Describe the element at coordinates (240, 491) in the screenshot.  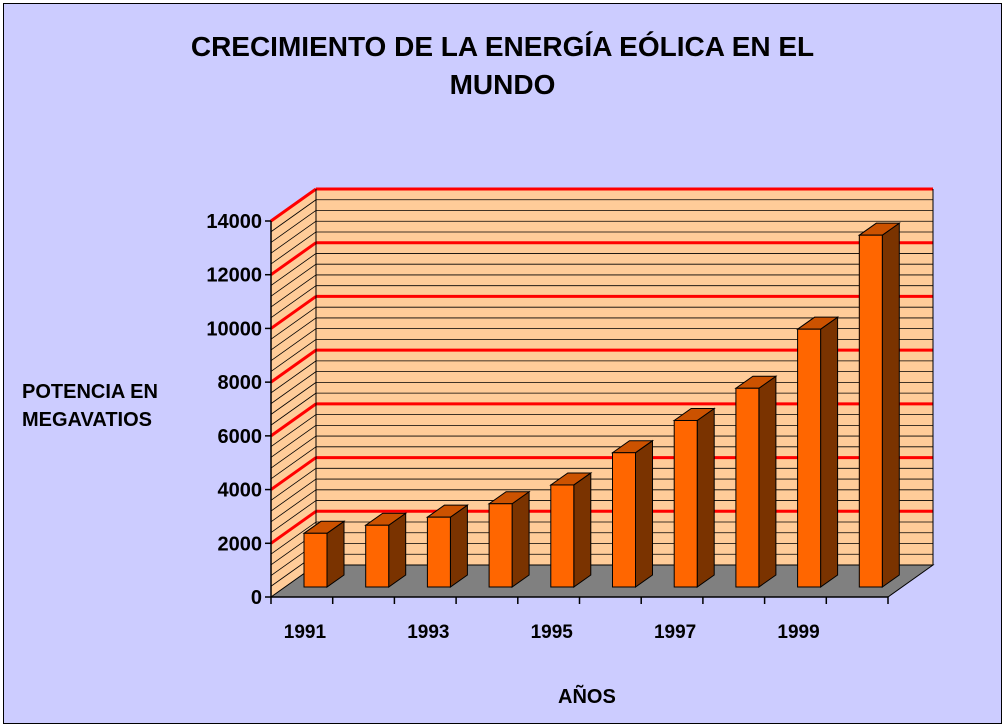
I see `y-tick-label: 4000` at that location.